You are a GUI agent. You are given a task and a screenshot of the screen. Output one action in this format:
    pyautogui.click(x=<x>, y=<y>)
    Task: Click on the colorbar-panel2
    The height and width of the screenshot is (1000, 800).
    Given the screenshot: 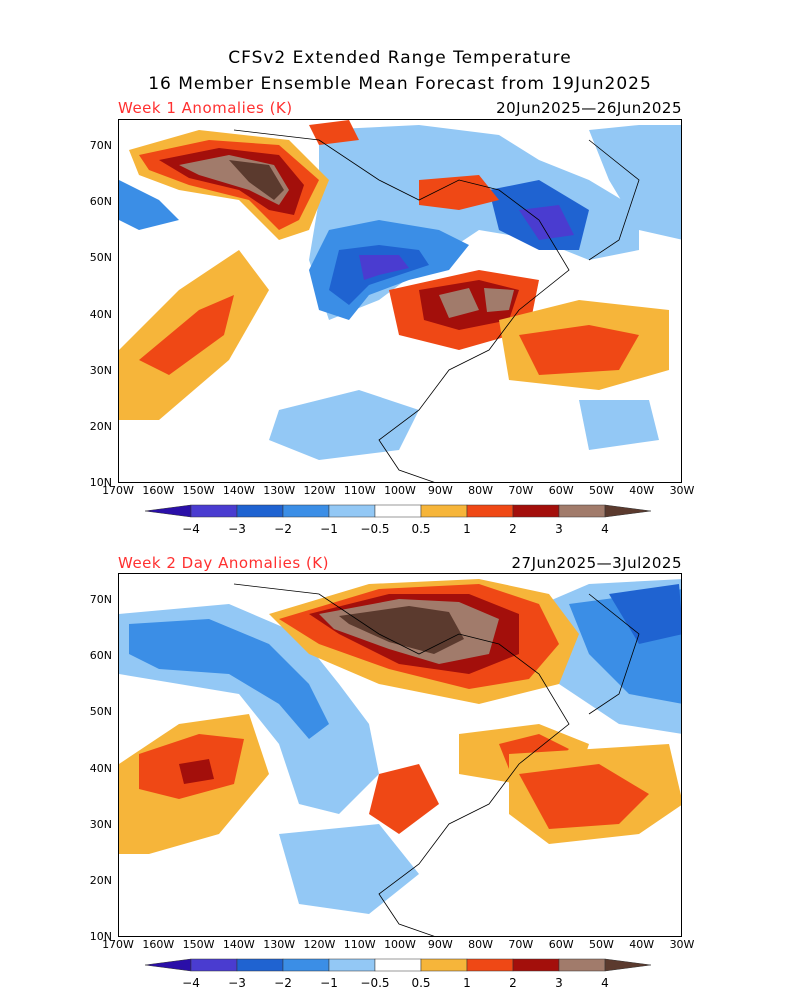 What is the action you would take?
    pyautogui.click(x=400, y=967)
    